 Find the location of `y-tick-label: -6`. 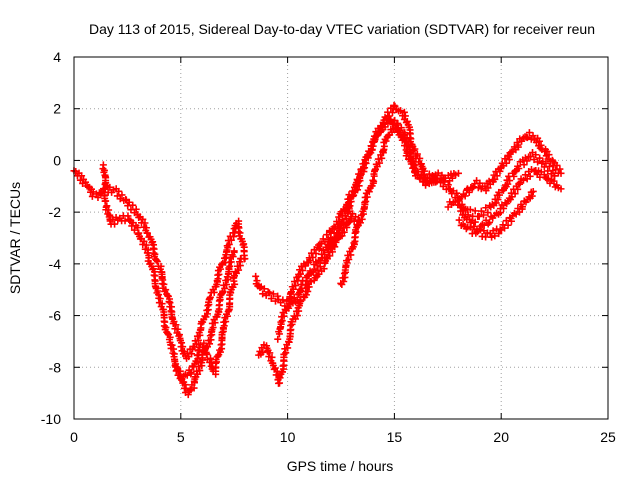

y-tick-label: -6 is located at coordinates (55, 316).